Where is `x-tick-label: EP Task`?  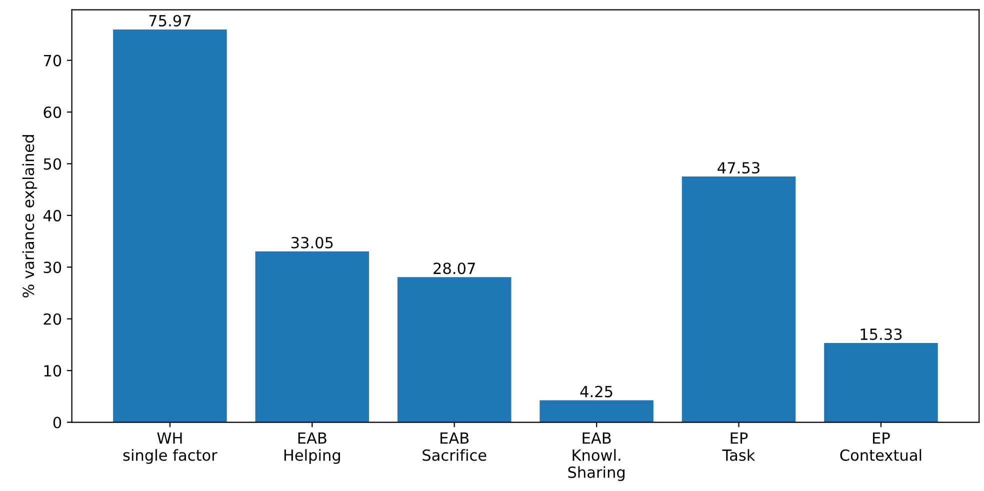 x-tick-label: EP Task is located at coordinates (739, 446).